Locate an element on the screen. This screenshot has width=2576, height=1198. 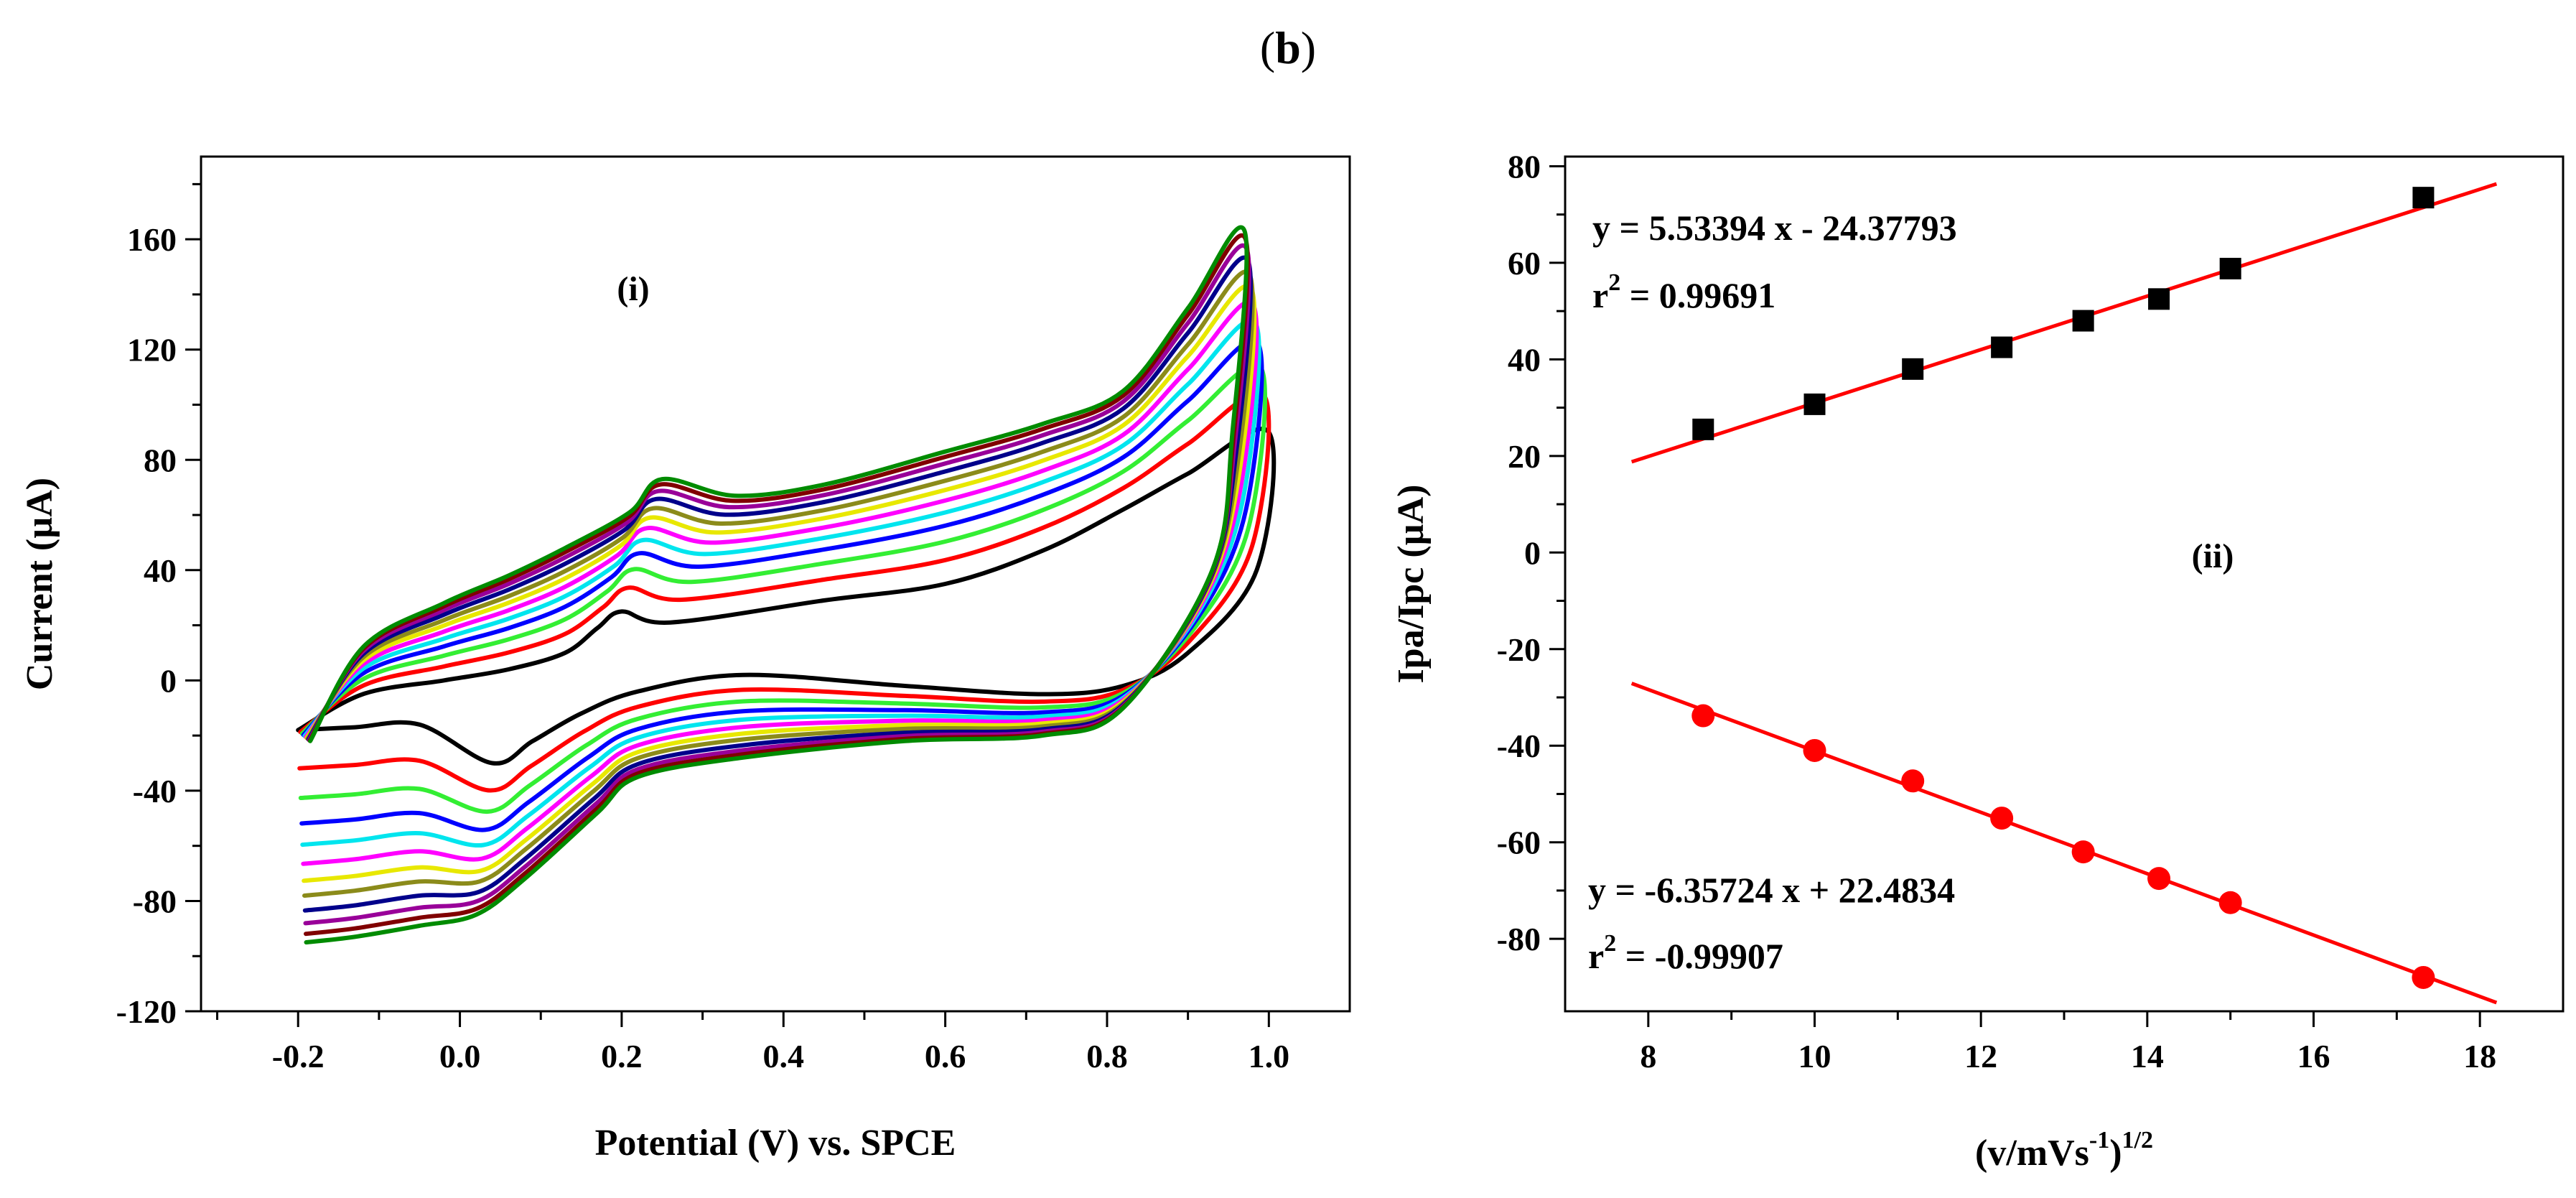
x-tick-label: 0.4 is located at coordinates (784, 1056).